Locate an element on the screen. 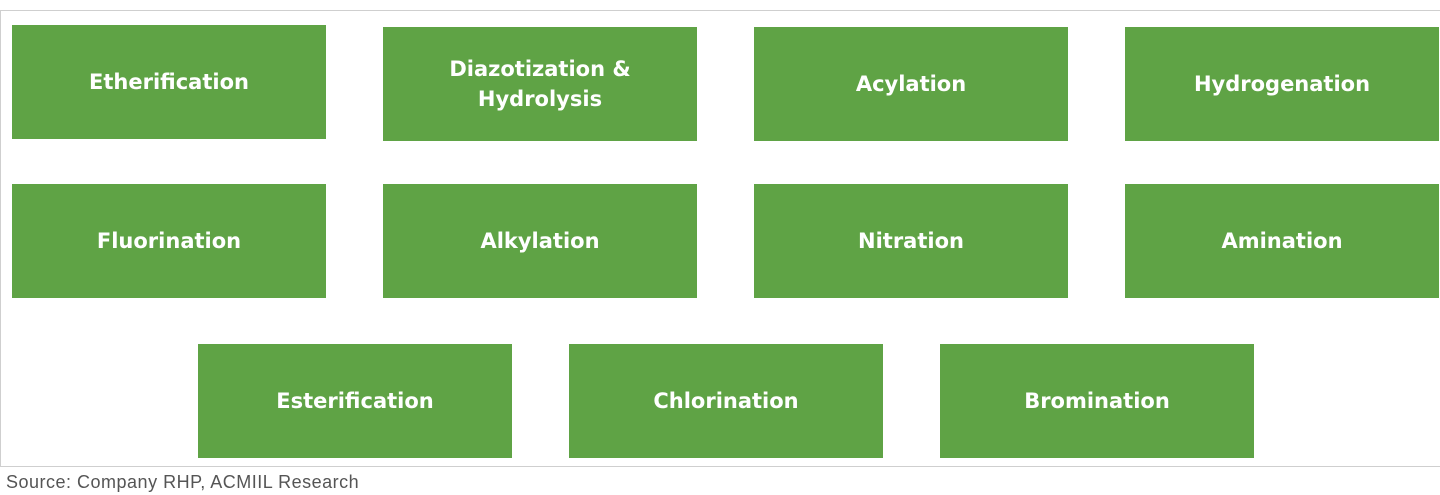 Image resolution: width=1440 pixels, height=495 pixels. process-box: Fluorination is located at coordinates (169, 241).